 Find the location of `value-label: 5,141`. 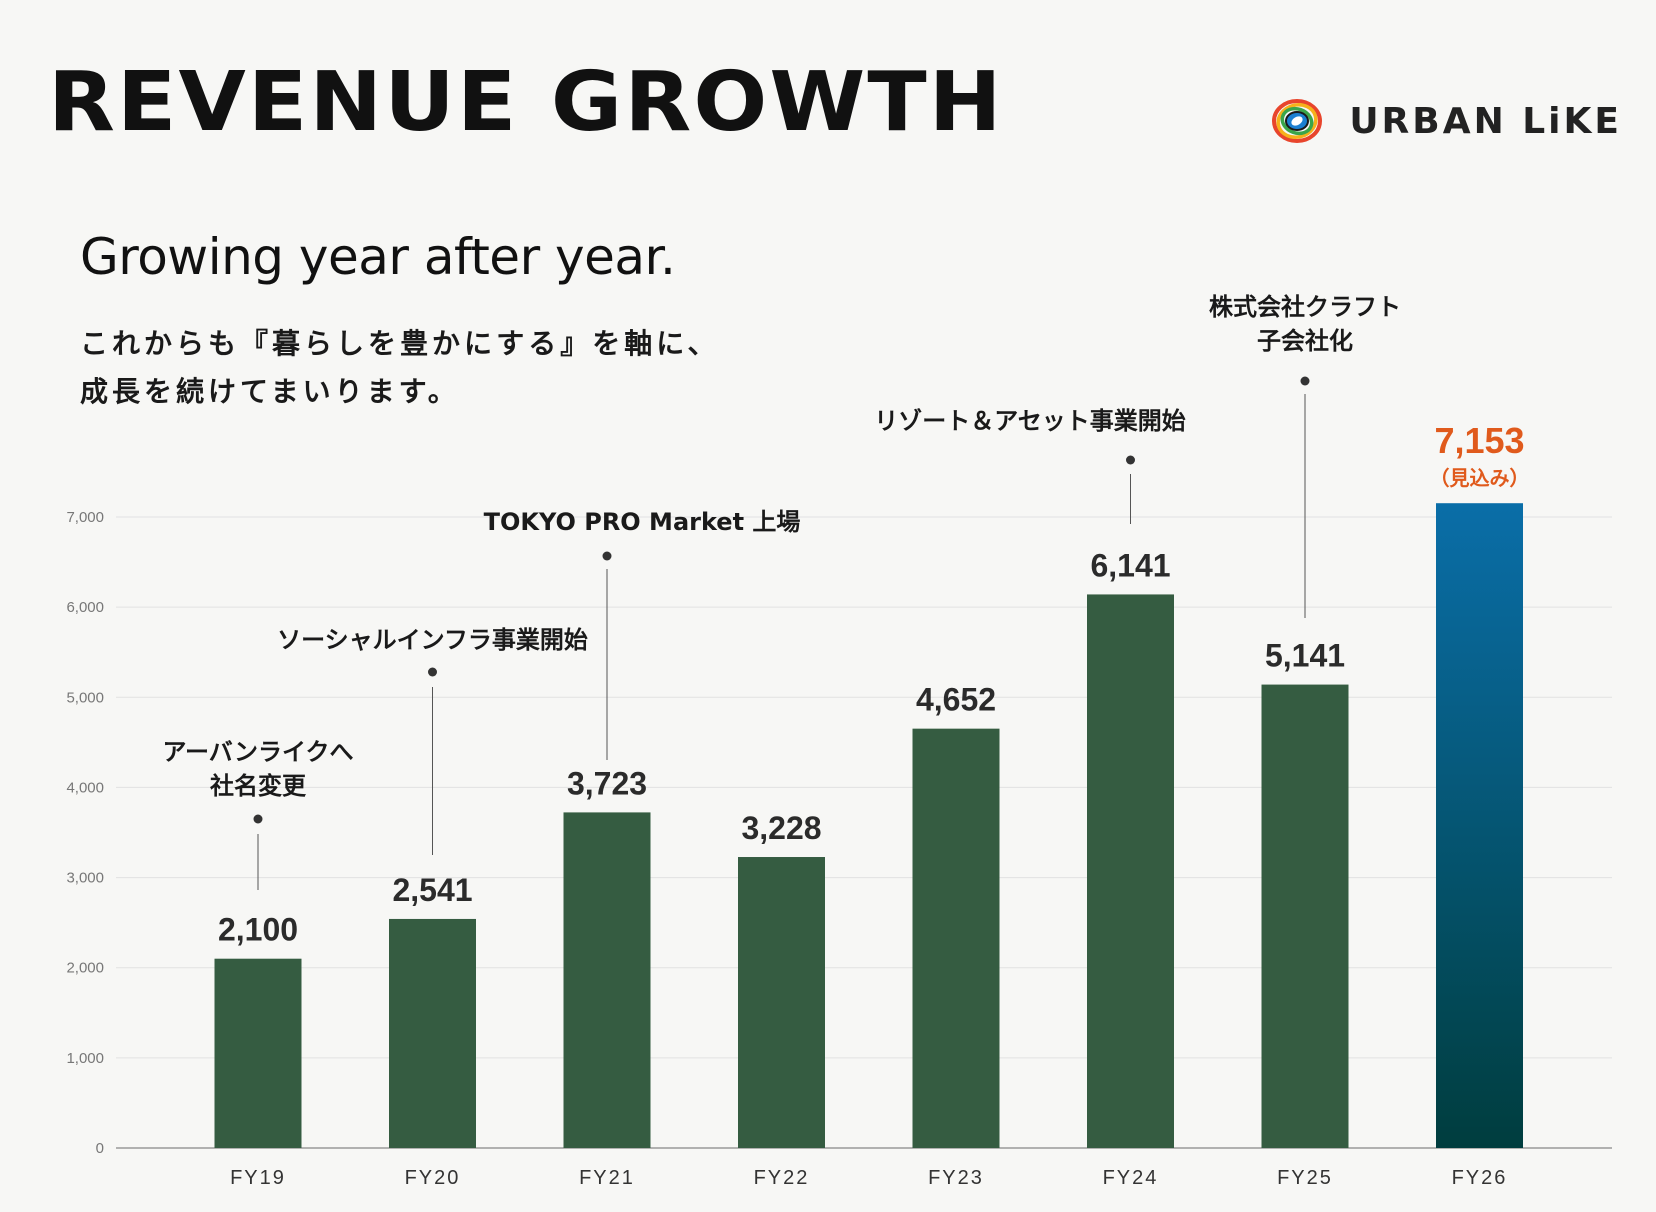

value-label: 5,141 is located at coordinates (1305, 656).